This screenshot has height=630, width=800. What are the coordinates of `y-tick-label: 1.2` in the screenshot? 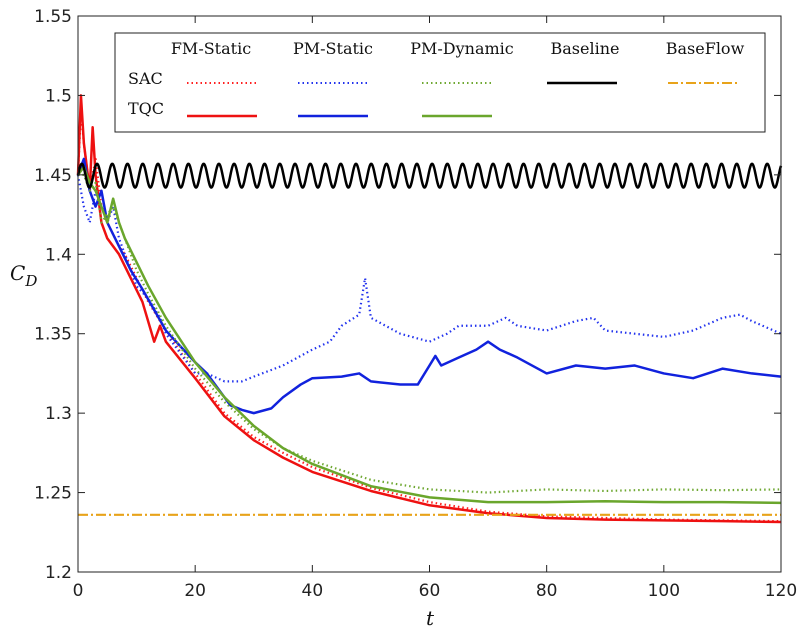 It's located at (58, 573).